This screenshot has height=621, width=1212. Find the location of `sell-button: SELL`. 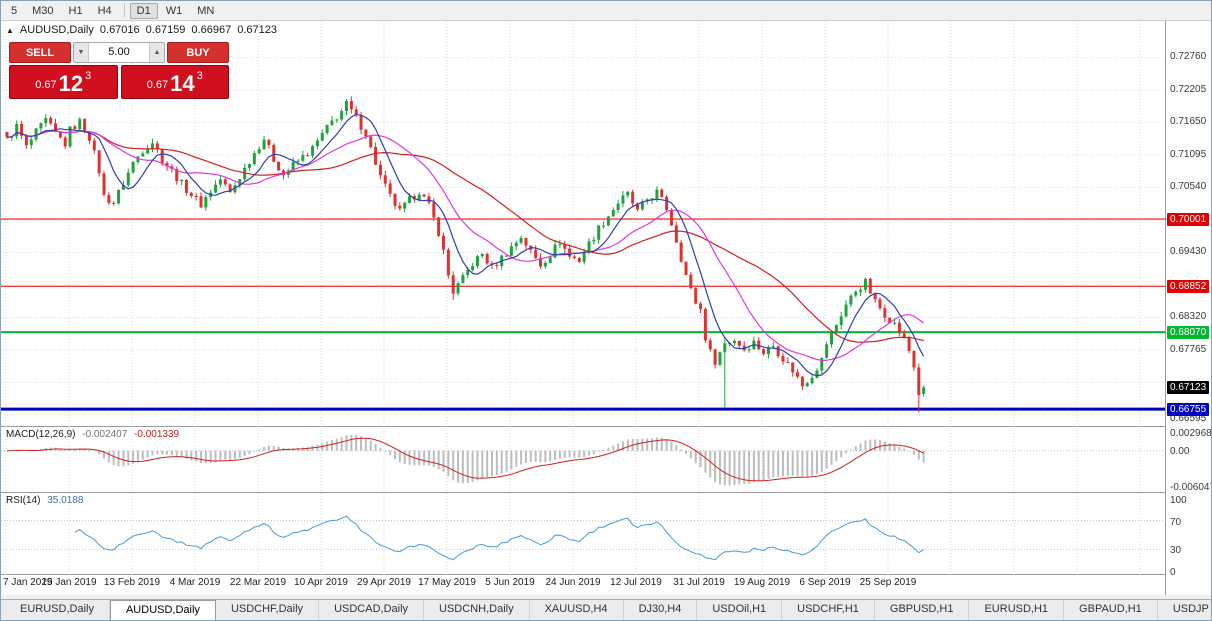

sell-button: SELL is located at coordinates (40, 52).